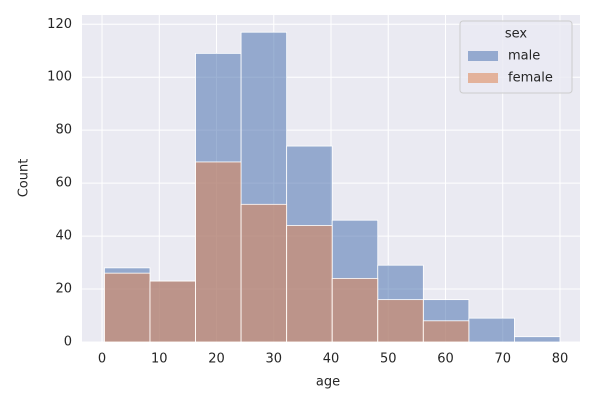  Describe the element at coordinates (59, 24) in the screenshot. I see `y-tick-label: 120` at that location.